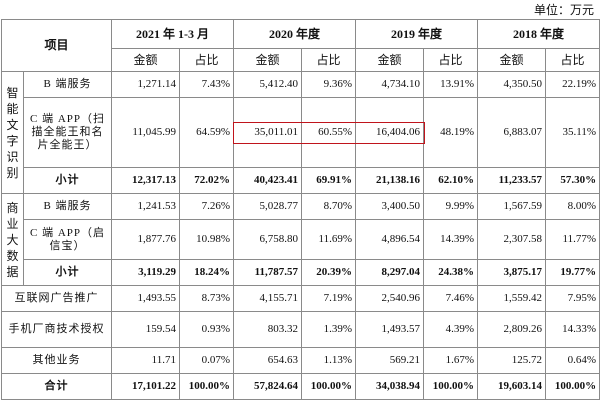 Image resolution: width=600 pixels, height=406 pixels. What do you see at coordinates (512, 180) in the screenshot?
I see `cell: 11,233.57` at bounding box center [512, 180].